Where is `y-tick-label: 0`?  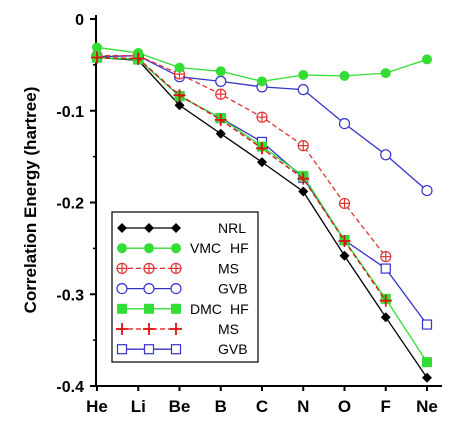
y-tick-label: 0 is located at coordinates (79, 20).